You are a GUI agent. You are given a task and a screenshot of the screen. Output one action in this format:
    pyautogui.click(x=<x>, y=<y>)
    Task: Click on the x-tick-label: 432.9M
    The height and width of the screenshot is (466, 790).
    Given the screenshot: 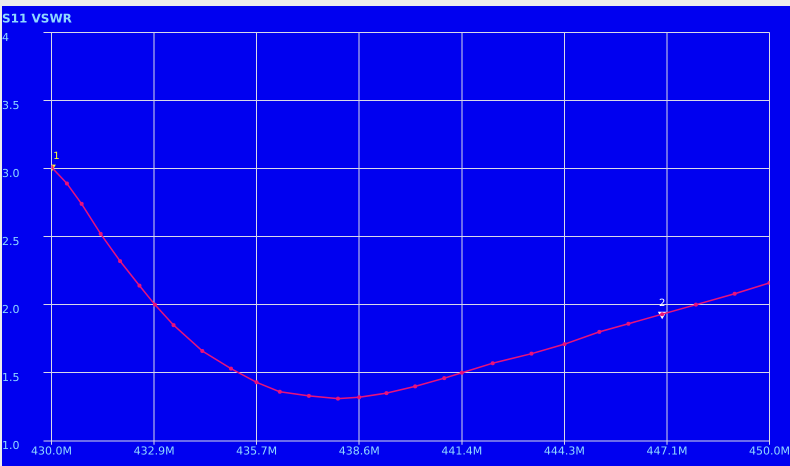 What is the action you would take?
    pyautogui.click(x=154, y=451)
    